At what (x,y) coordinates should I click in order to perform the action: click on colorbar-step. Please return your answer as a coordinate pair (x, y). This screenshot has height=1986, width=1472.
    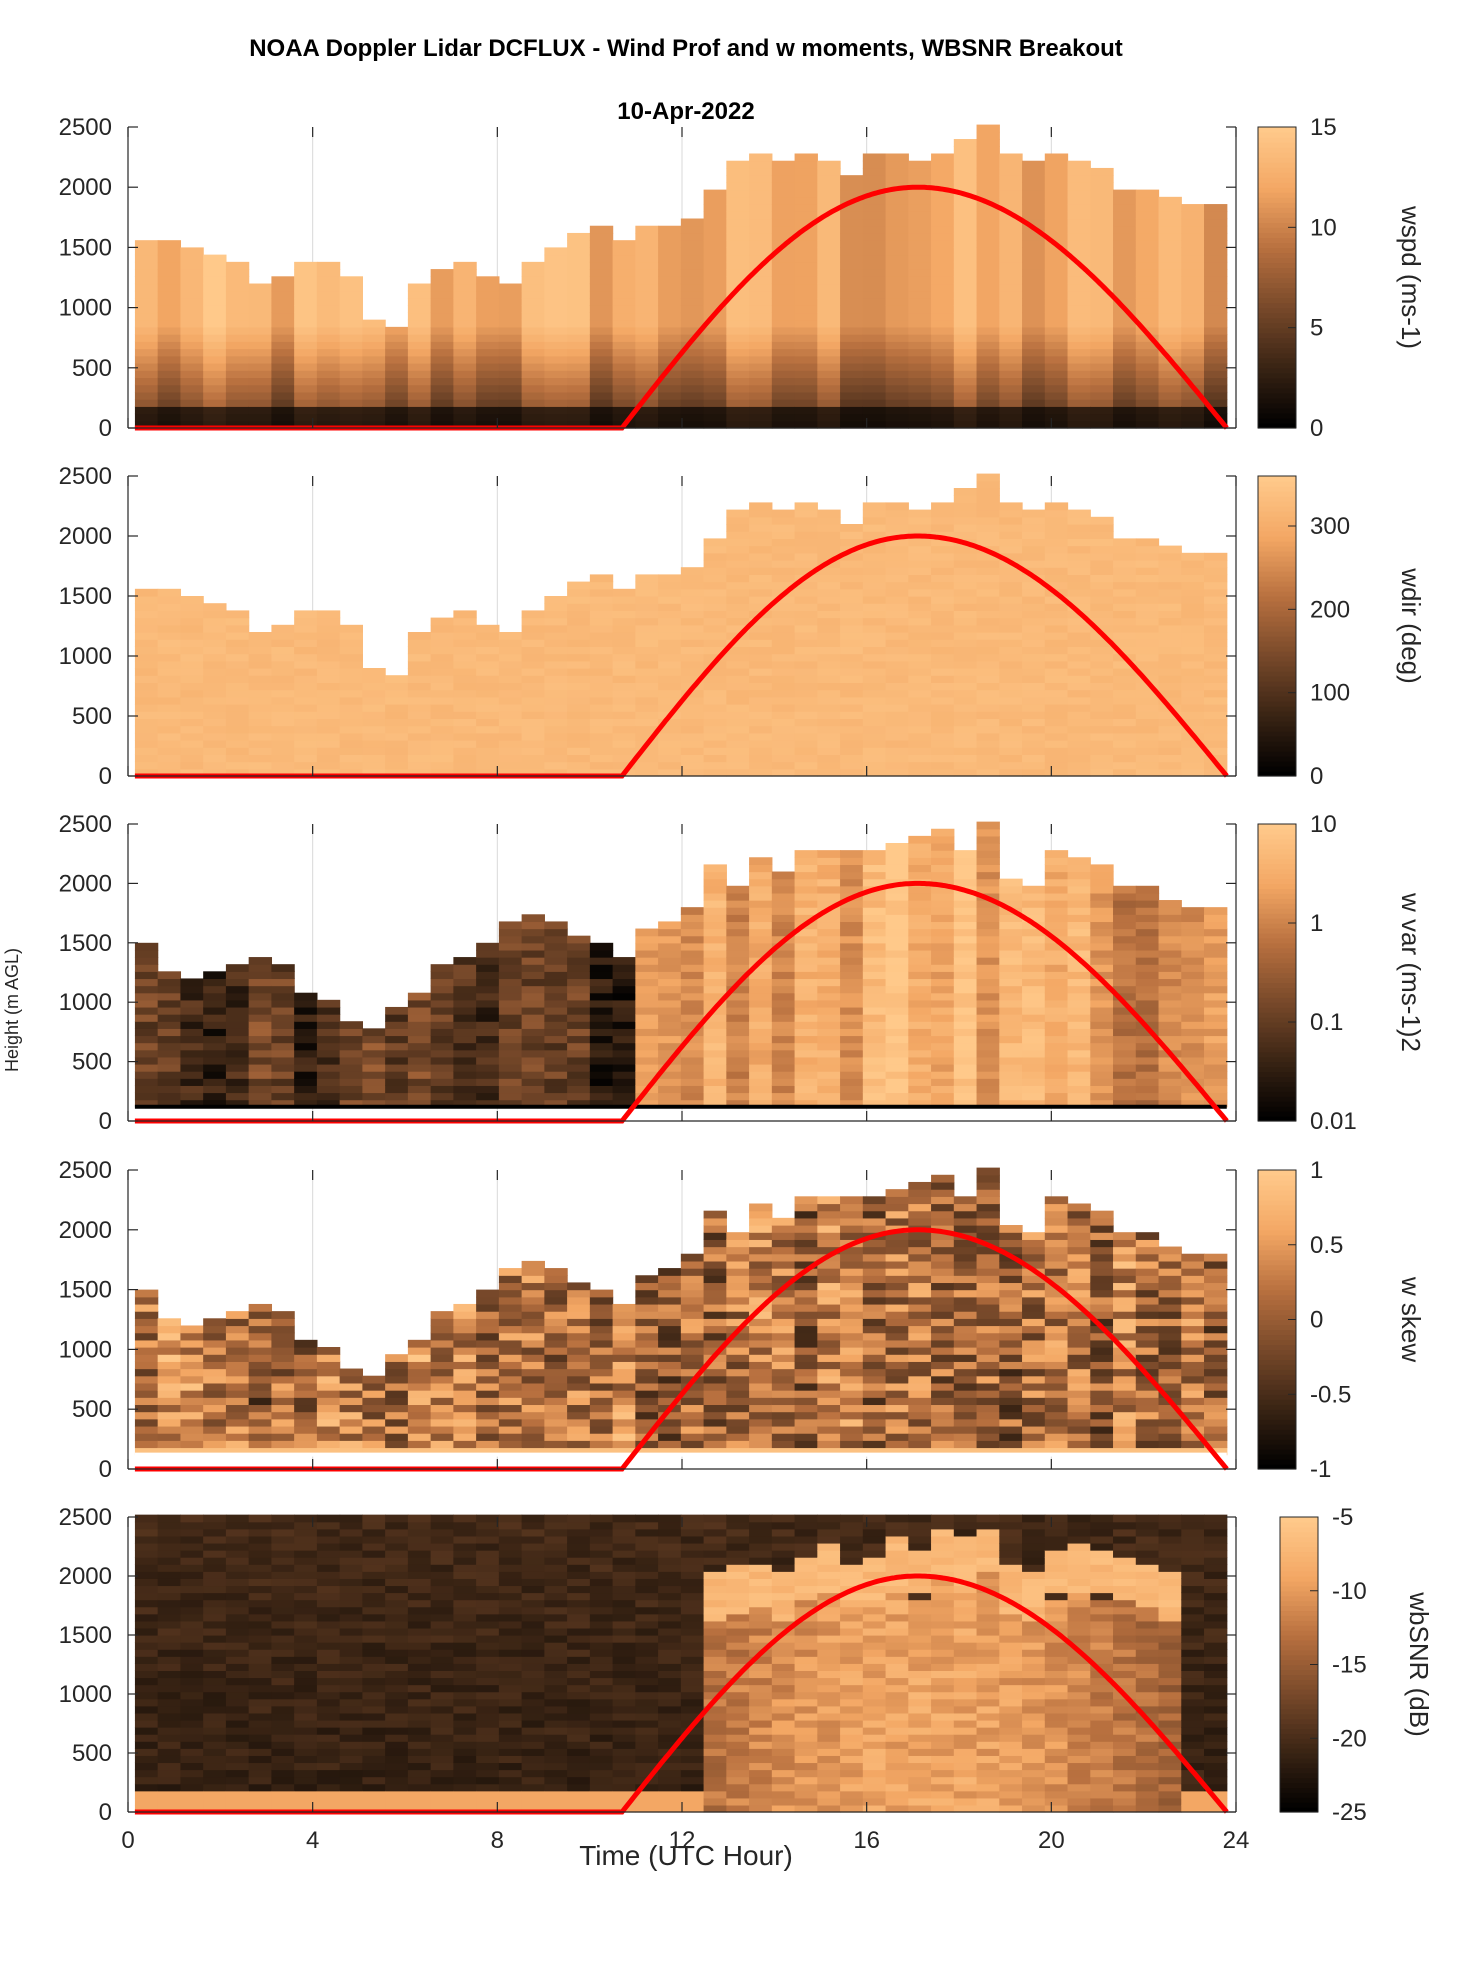
    Looking at the image, I should click on (1277, 734).